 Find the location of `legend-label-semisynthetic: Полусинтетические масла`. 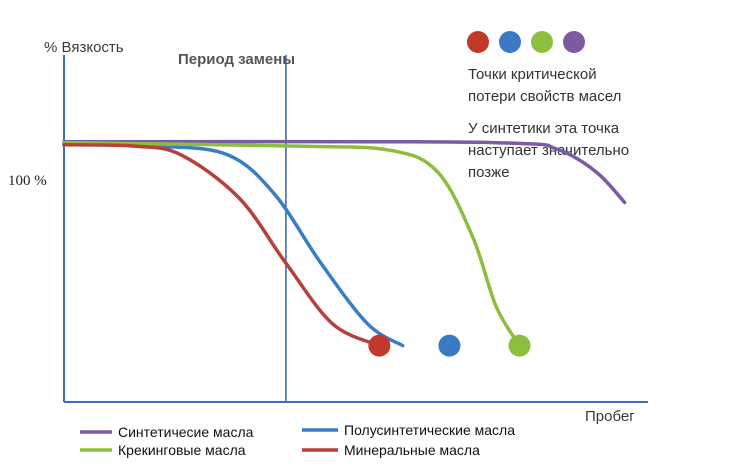

legend-label-semisynthetic: Полусинтетические масла is located at coordinates (429, 430).